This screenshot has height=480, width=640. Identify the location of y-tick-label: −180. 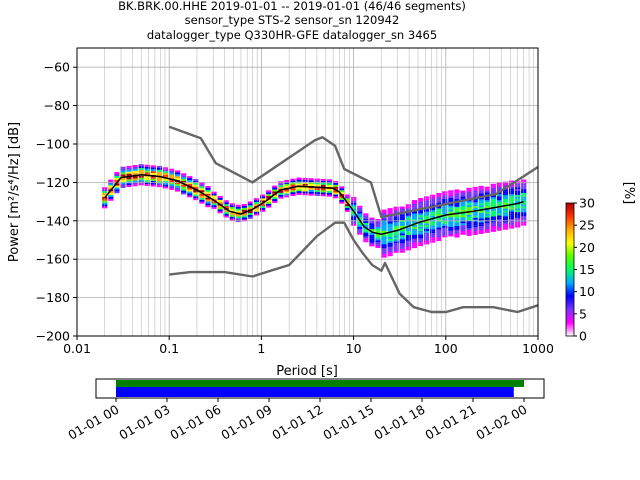
(53, 297).